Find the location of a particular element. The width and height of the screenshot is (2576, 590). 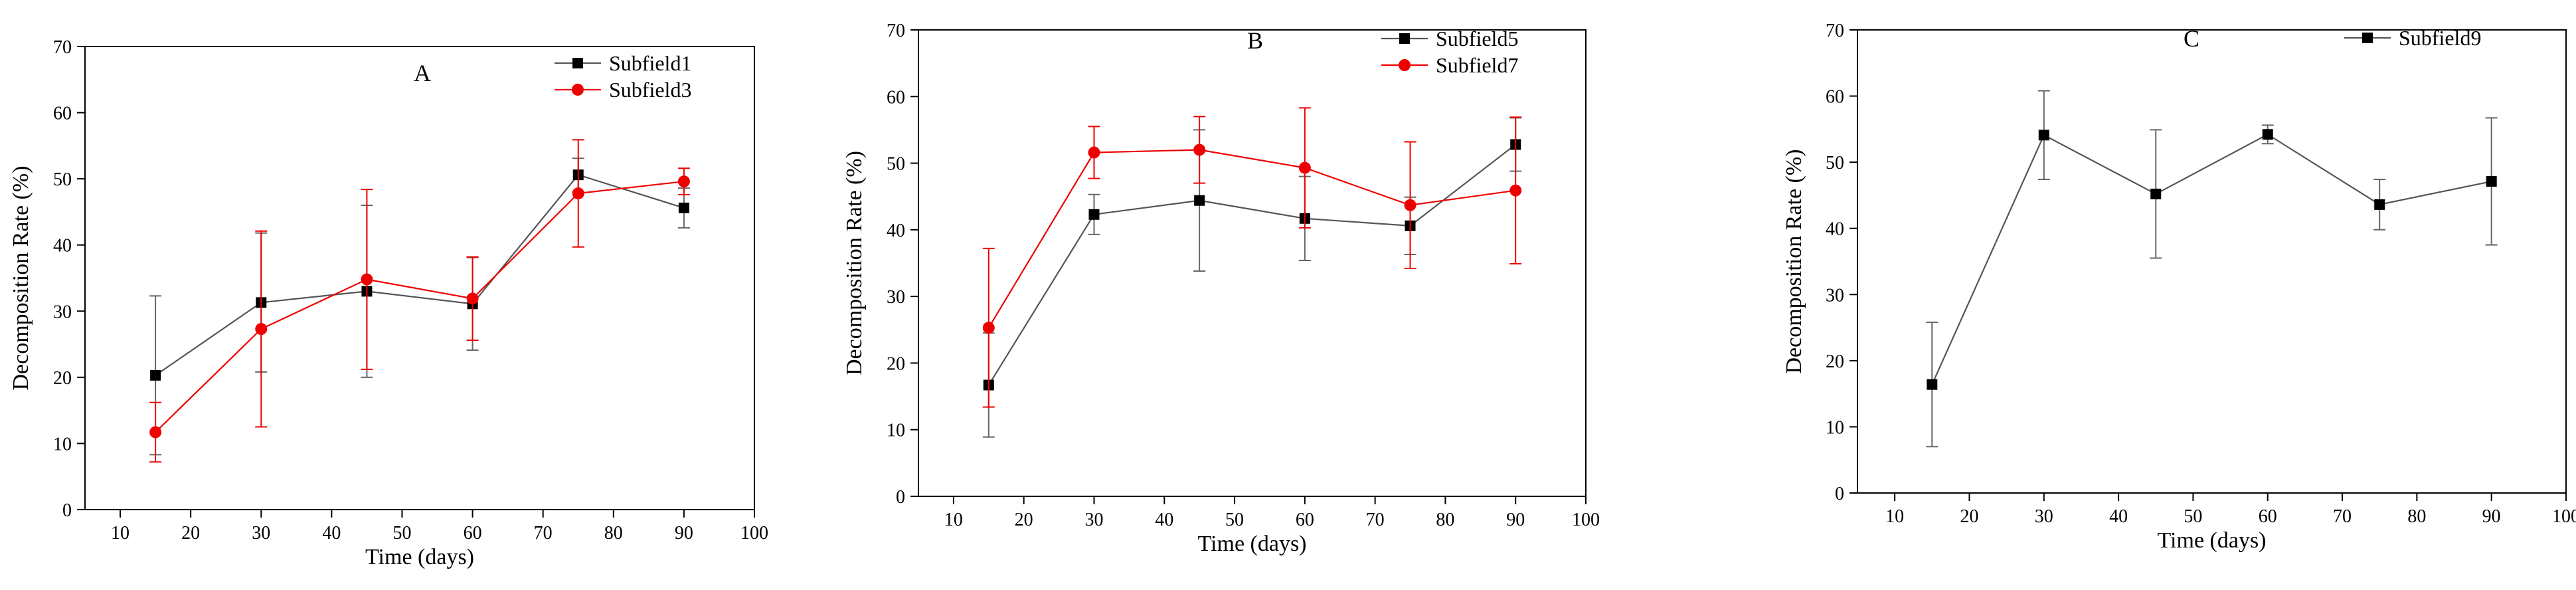

series-subfield5 is located at coordinates (1252, 277).